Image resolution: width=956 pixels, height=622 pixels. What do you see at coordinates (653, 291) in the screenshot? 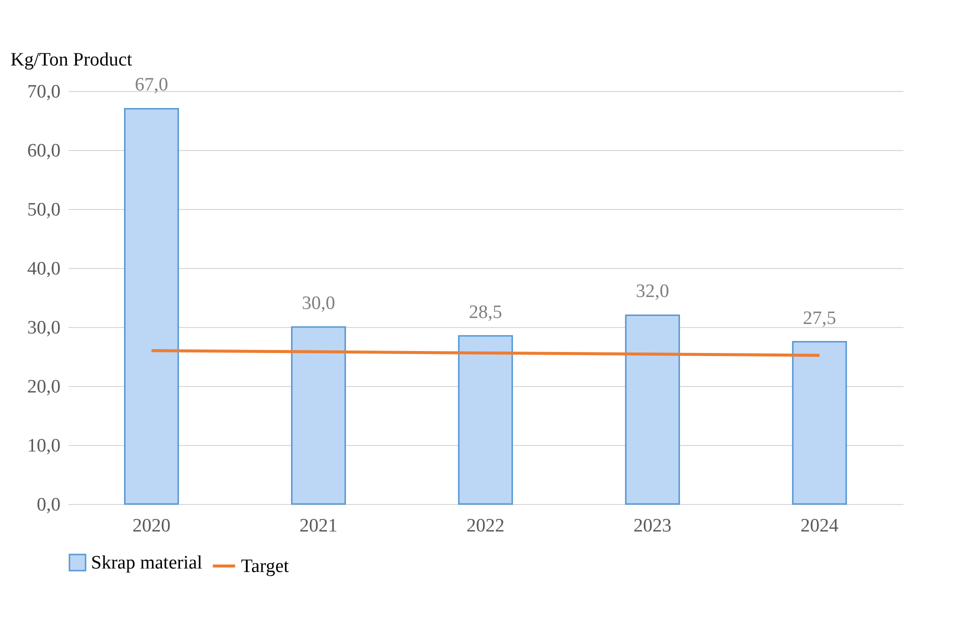
I see `data-label: 32,0` at bounding box center [653, 291].